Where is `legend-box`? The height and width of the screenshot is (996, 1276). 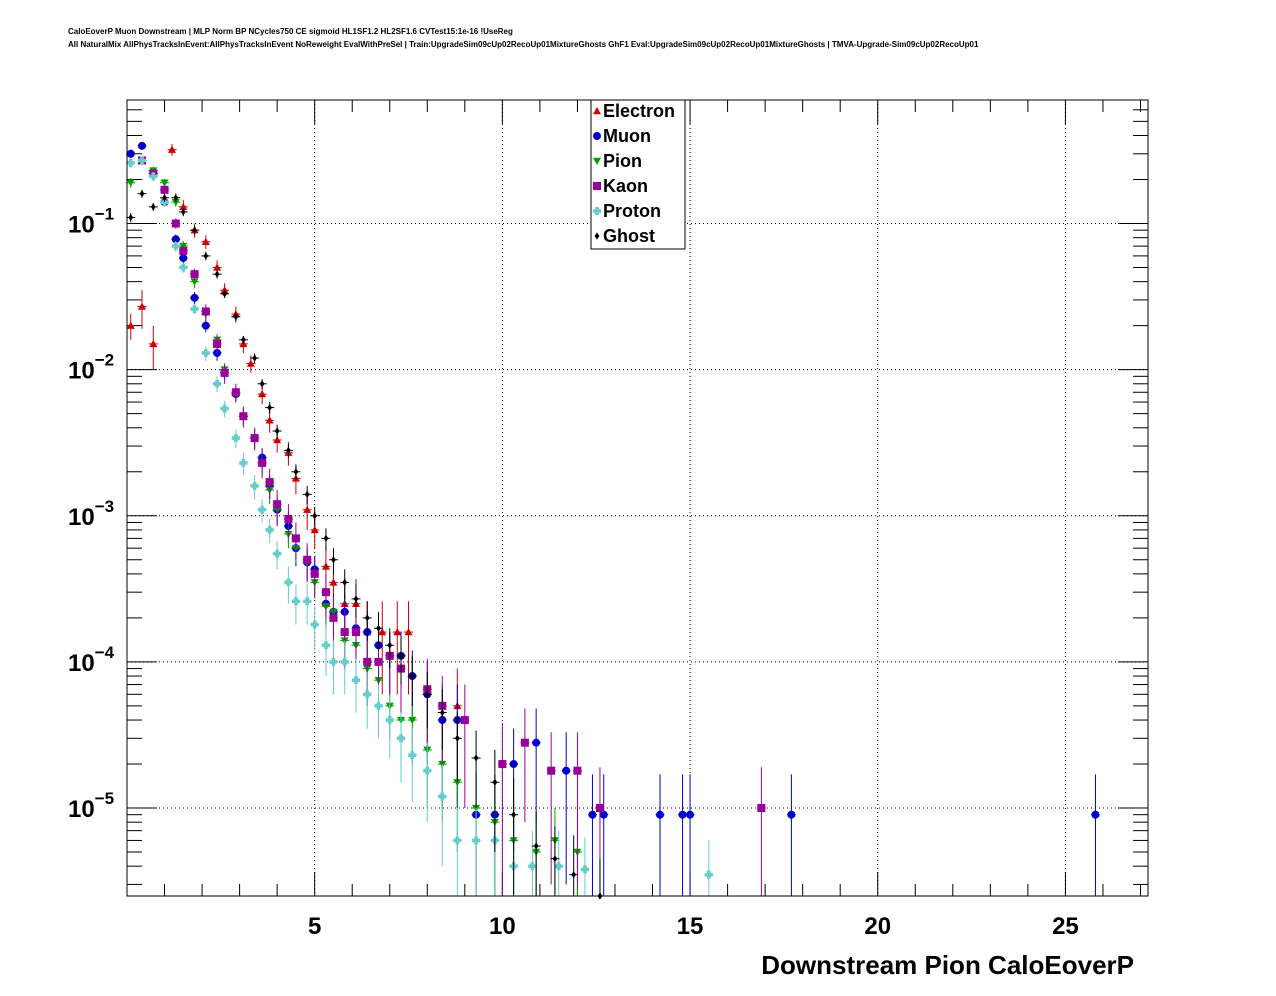
legend-box is located at coordinates (638, 174).